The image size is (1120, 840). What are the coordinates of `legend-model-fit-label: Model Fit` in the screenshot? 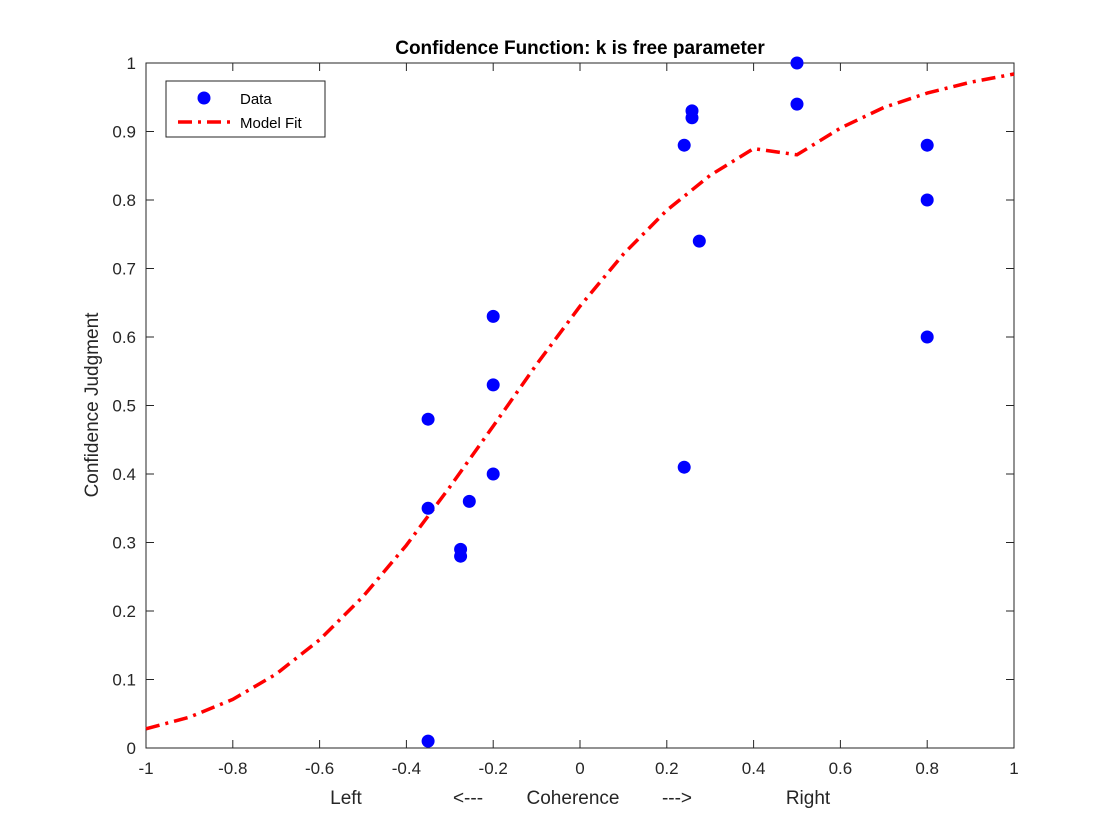 It's located at (271, 123).